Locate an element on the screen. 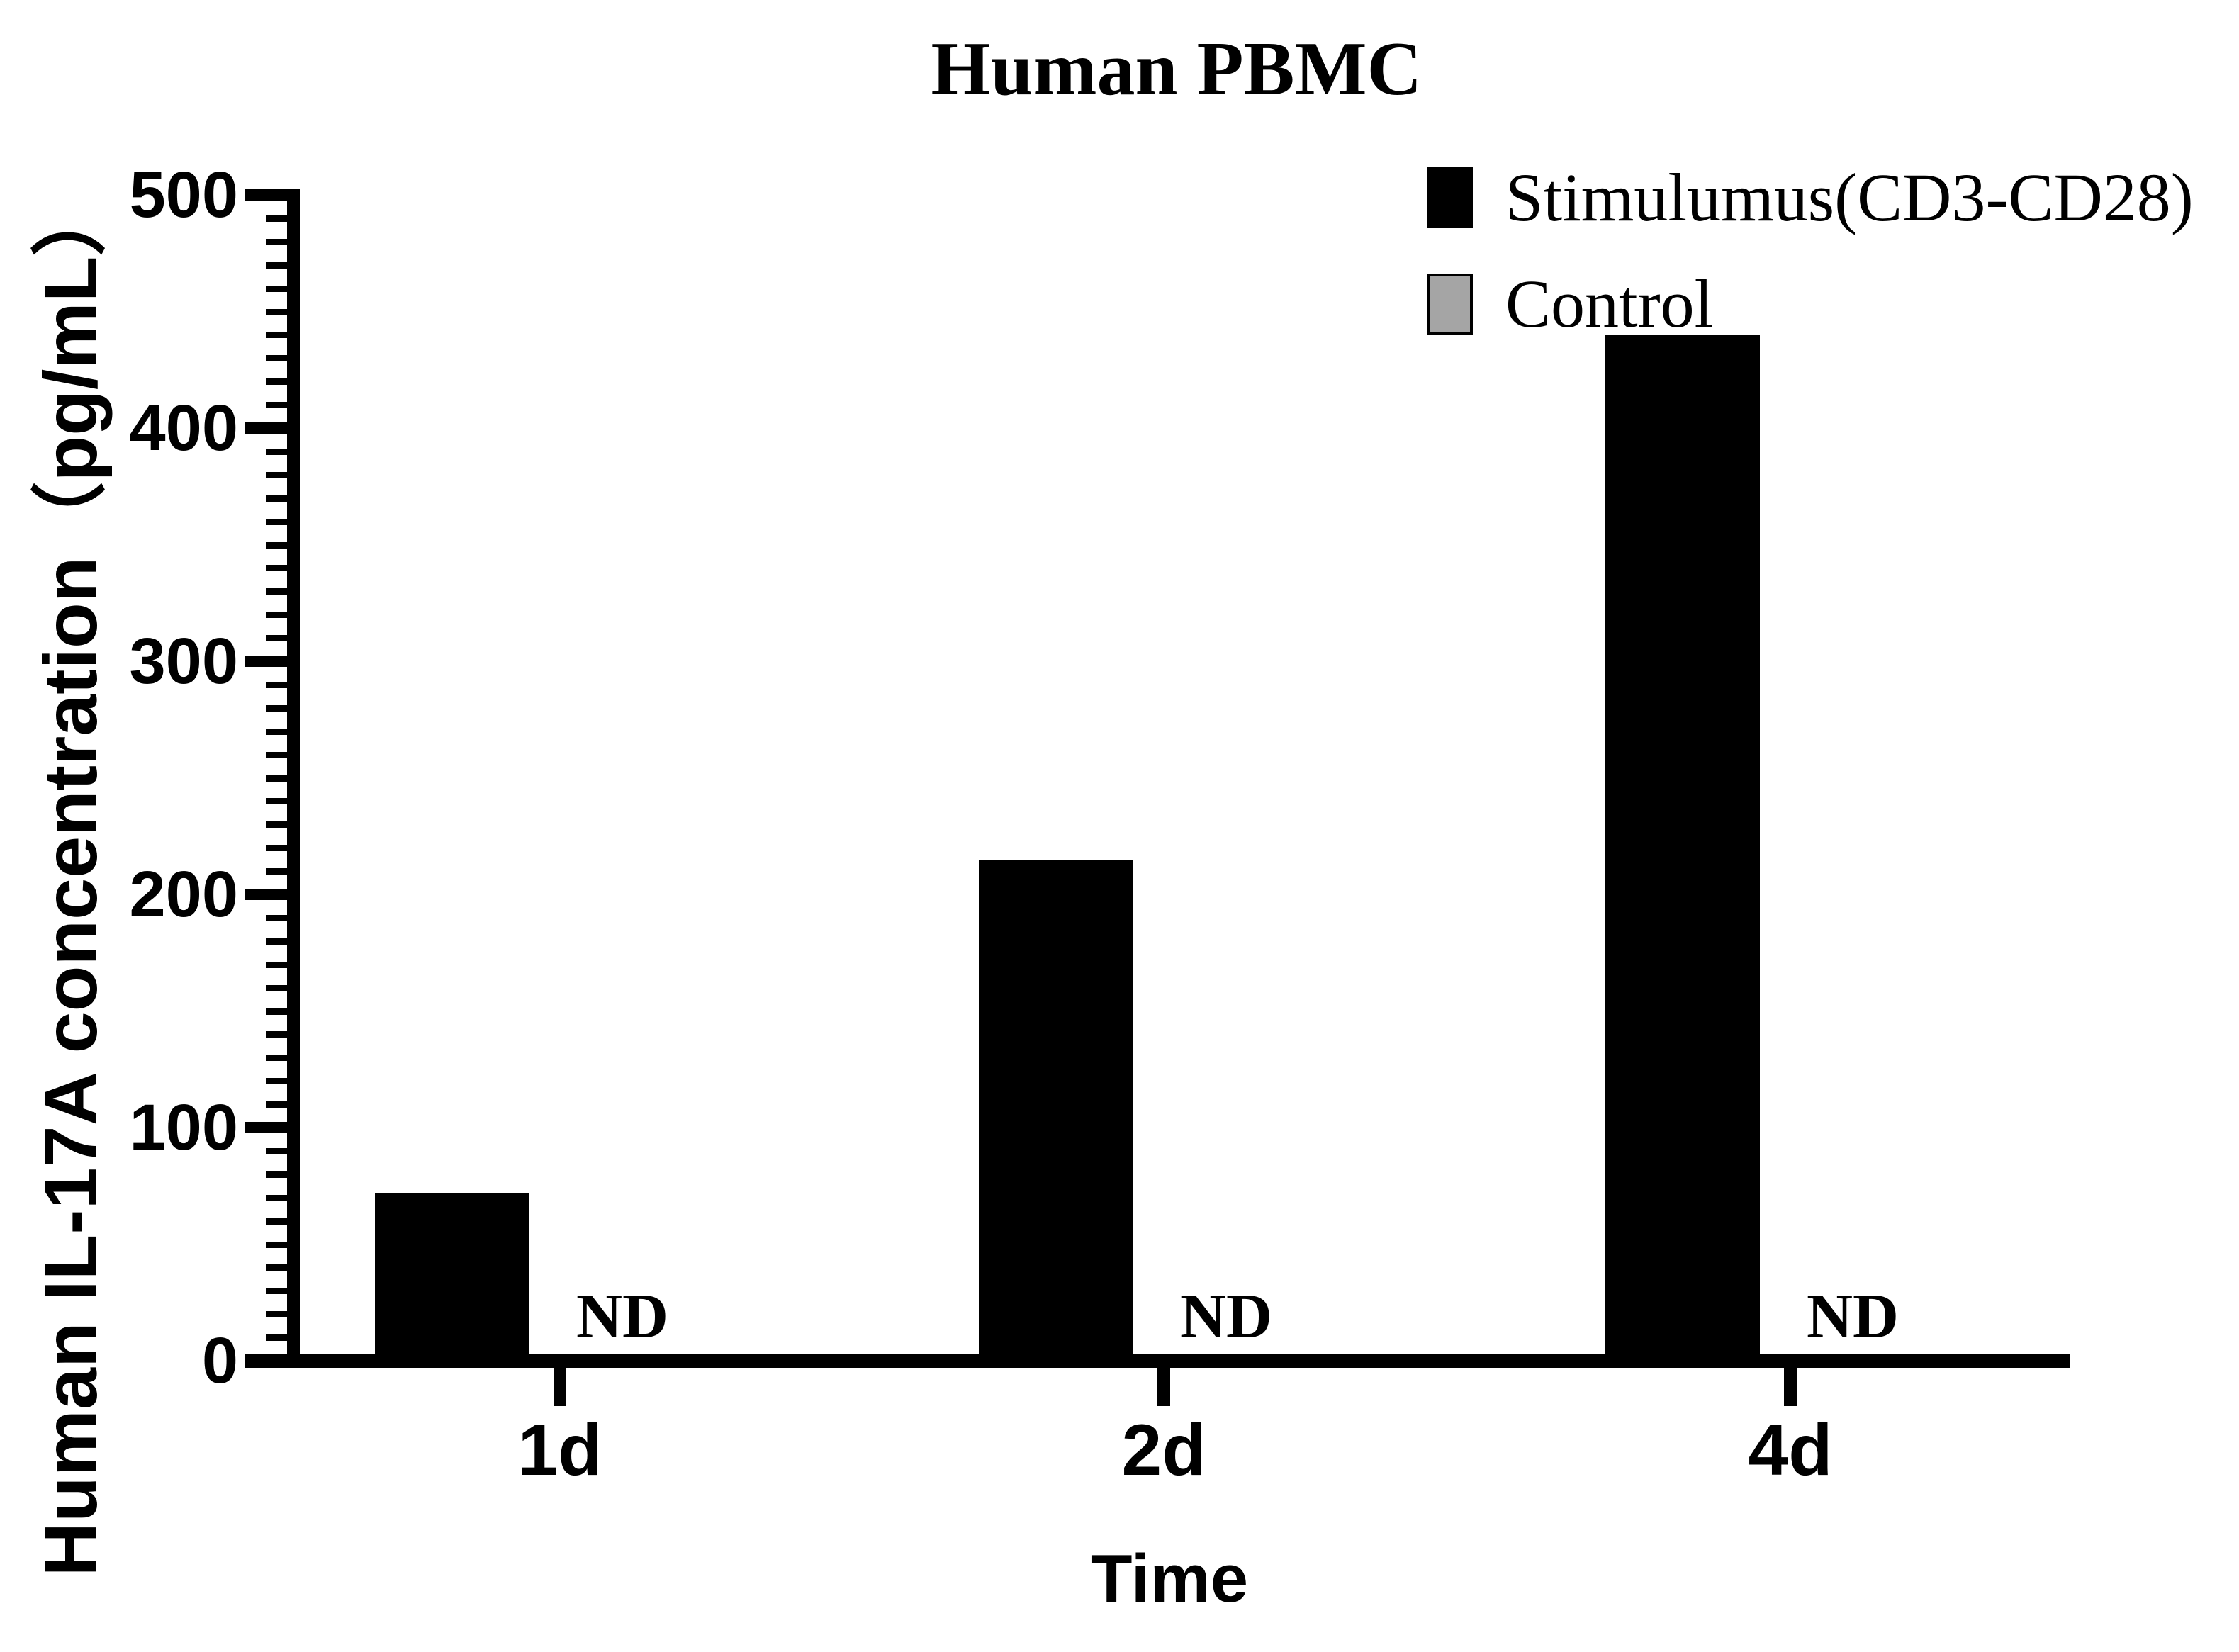 The height and width of the screenshot is (1652, 2239). chart-title: Human PBMC is located at coordinates (1176, 69).